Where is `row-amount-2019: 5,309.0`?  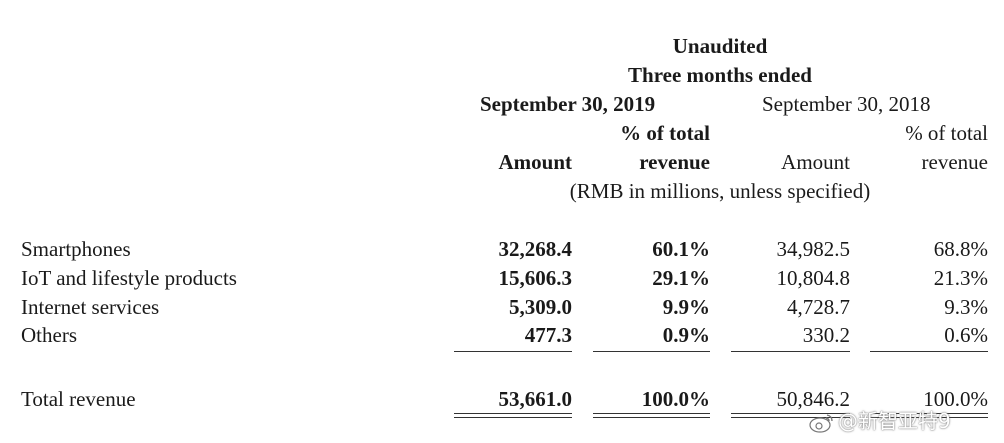
row-amount-2019: 5,309.0 is located at coordinates (540, 307).